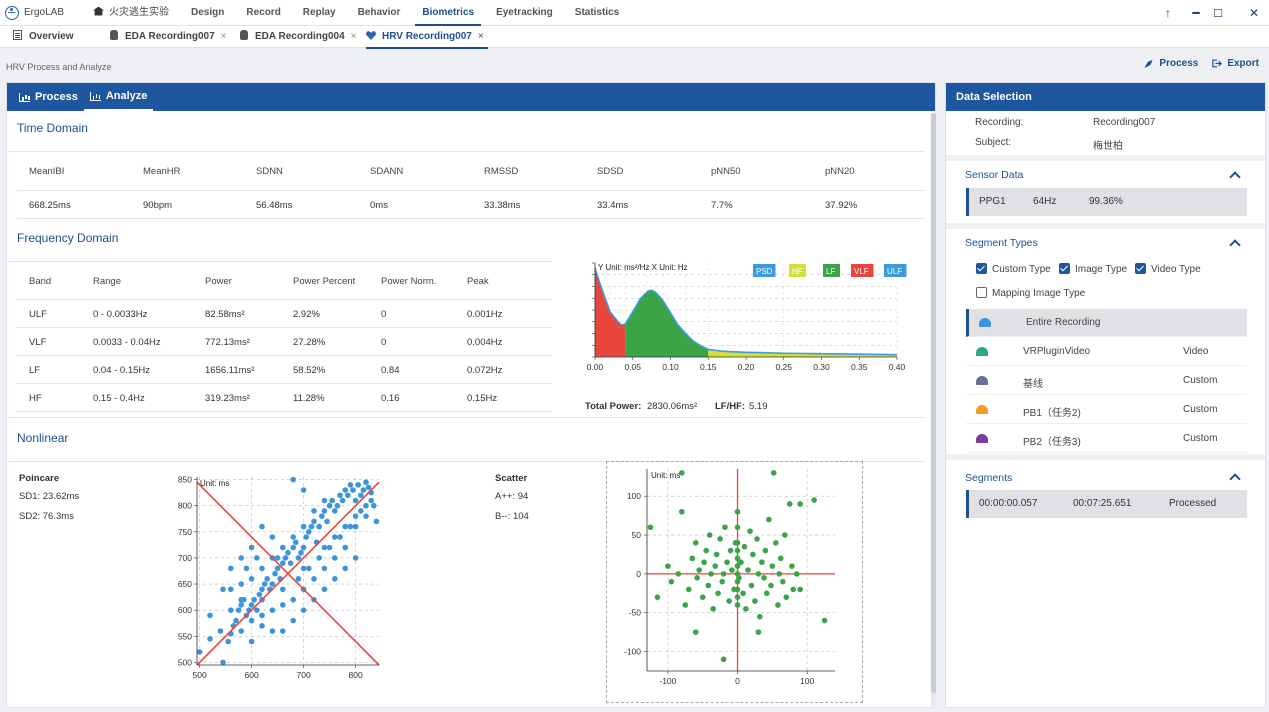  What do you see at coordinates (730, 406) in the screenshot?
I see `lfhf-label: LF/HF:` at bounding box center [730, 406].